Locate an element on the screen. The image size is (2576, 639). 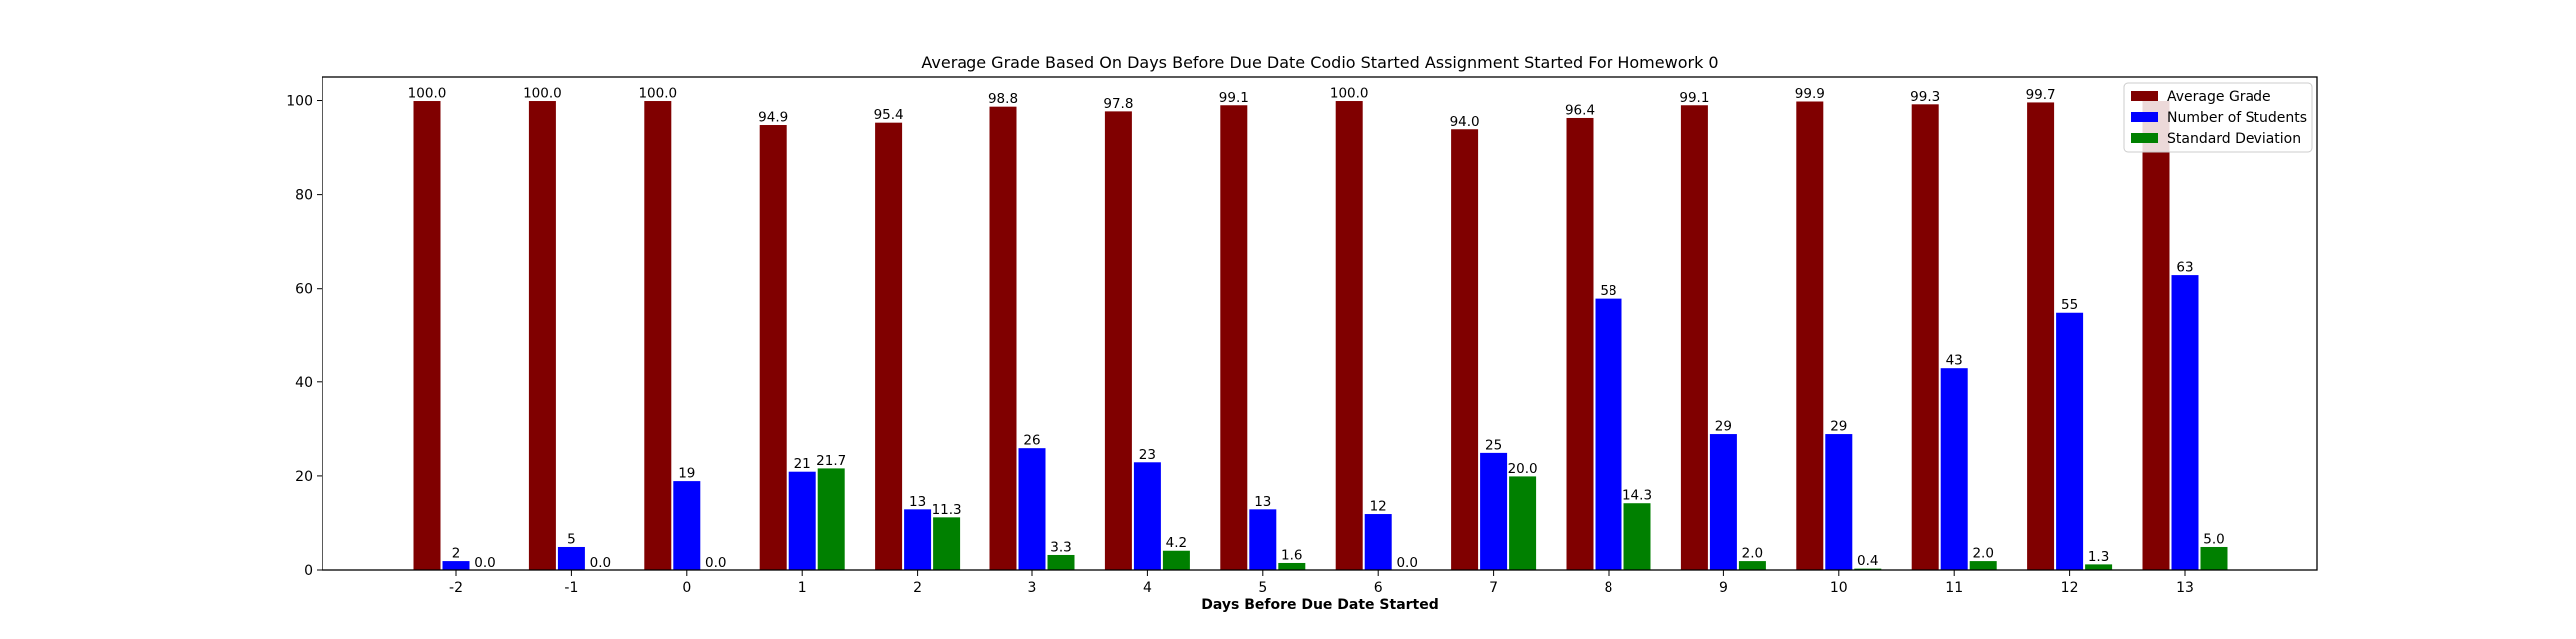
x-tick-label: 5 is located at coordinates (1263, 588).